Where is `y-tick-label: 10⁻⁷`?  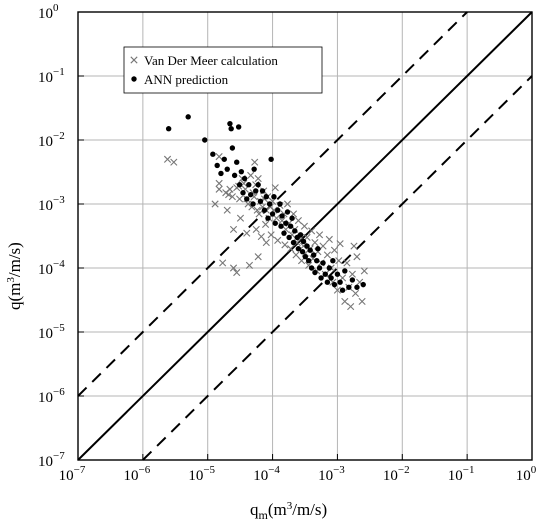
y-tick-label: 10⁻⁷ is located at coordinates (51, 460).